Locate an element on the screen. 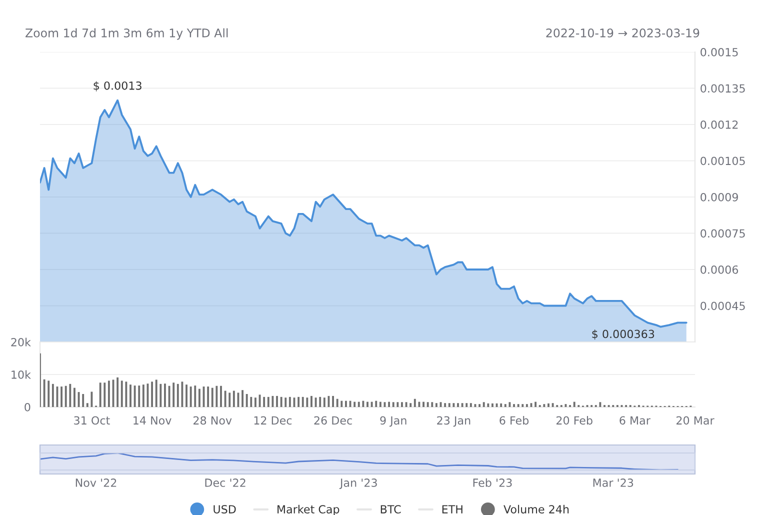  x-tick-label: Feb '23 is located at coordinates (492, 482).